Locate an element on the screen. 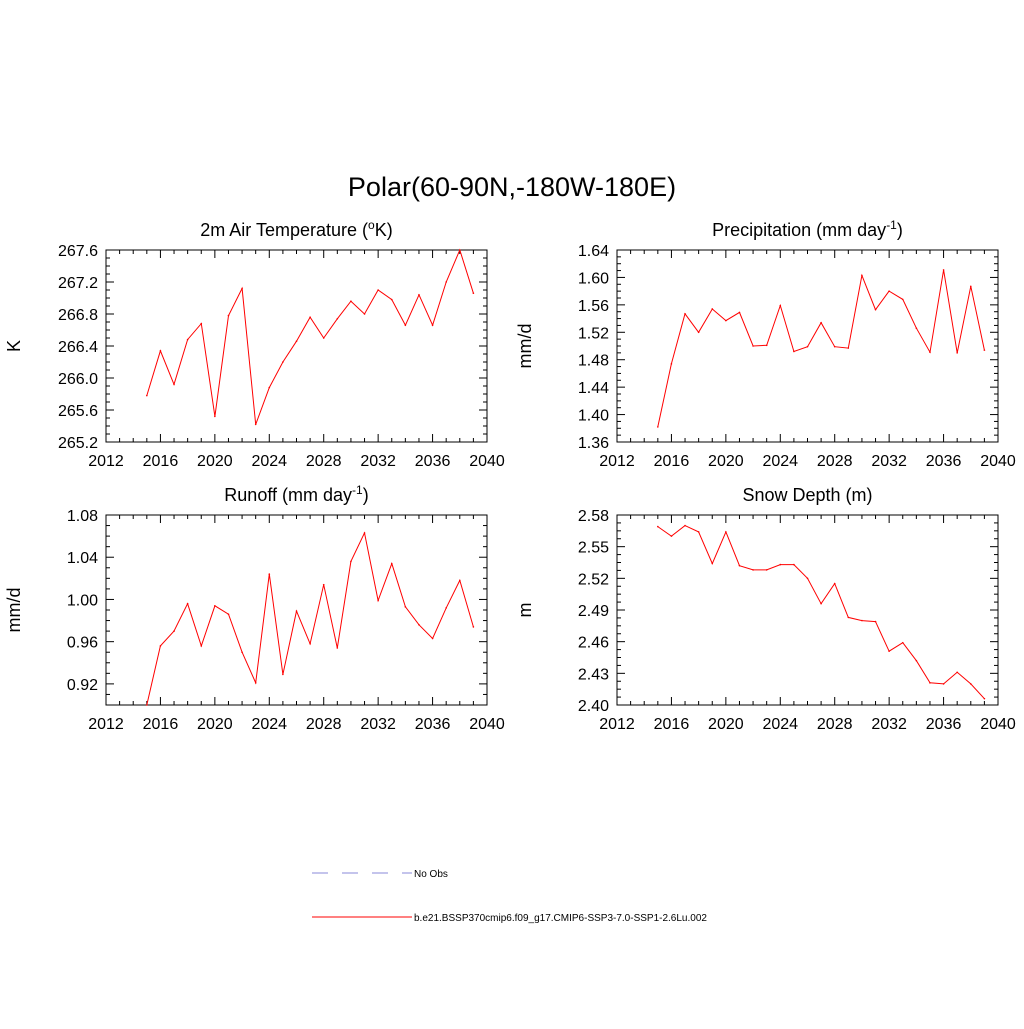  x-tick-label-precipitation: 2012 is located at coordinates (617, 461).